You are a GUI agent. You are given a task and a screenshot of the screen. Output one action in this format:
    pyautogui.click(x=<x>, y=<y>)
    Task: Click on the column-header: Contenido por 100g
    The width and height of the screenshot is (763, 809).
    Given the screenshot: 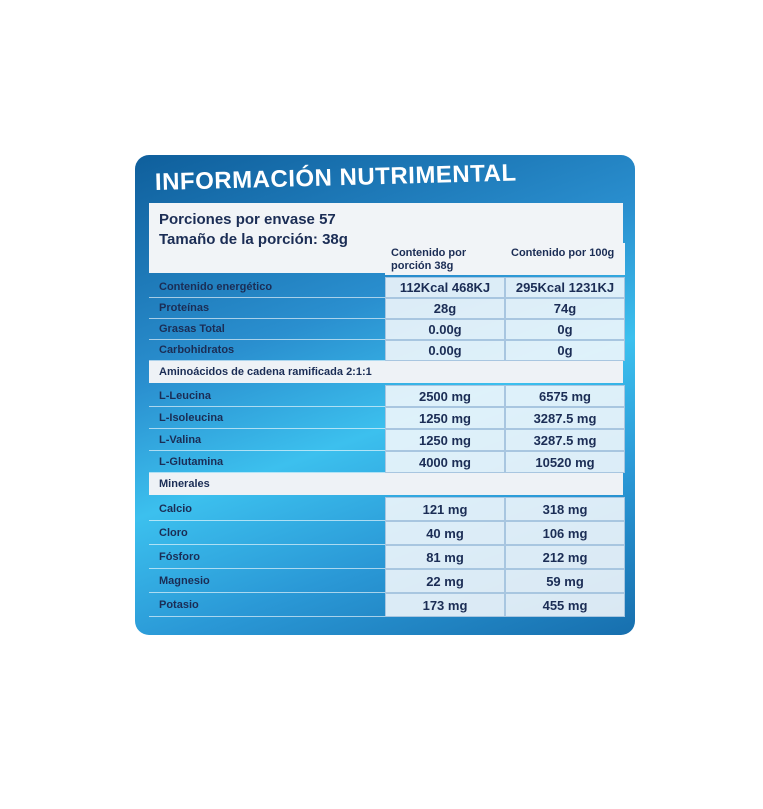 What is the action you would take?
    pyautogui.click(x=565, y=259)
    